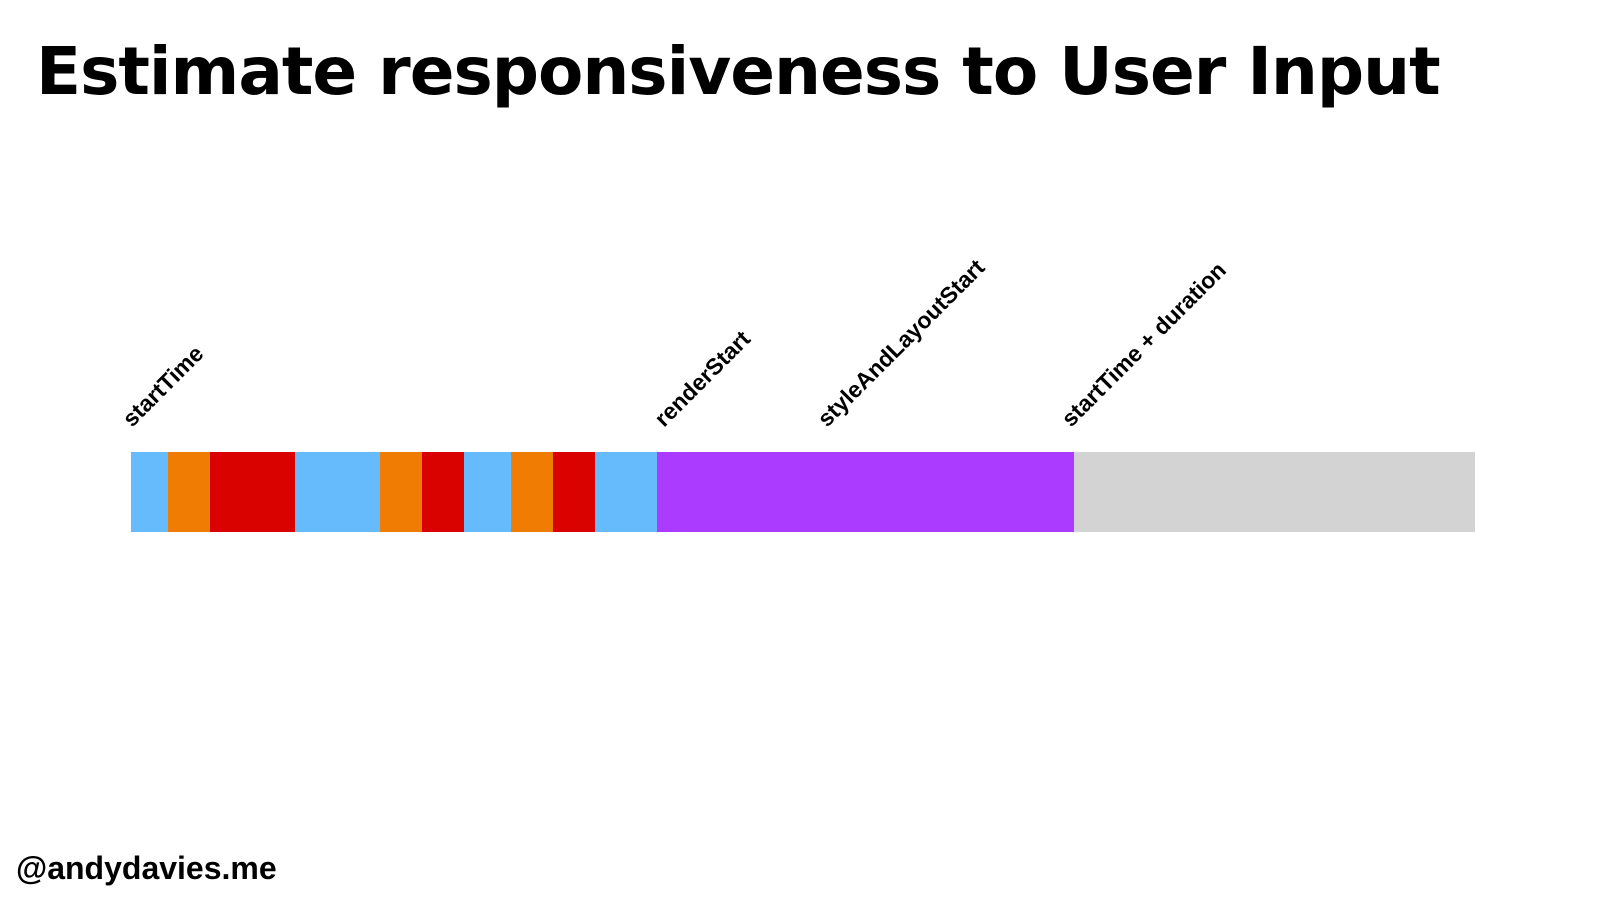  What do you see at coordinates (146, 868) in the screenshot?
I see `author-handle: @andydavies.me` at bounding box center [146, 868].